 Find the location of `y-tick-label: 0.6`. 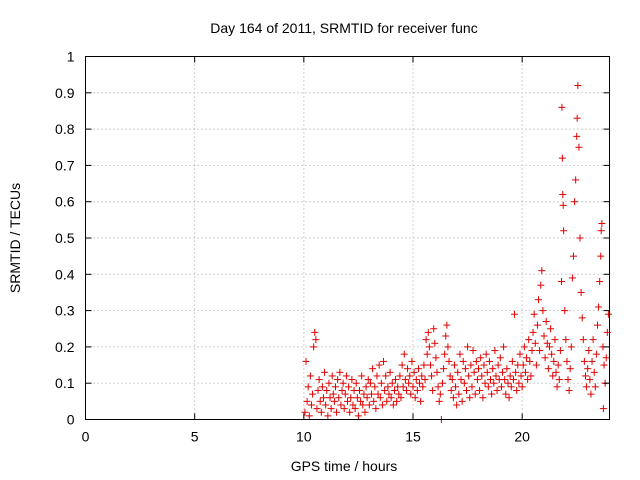

y-tick-label: 0.6 is located at coordinates (65, 202).